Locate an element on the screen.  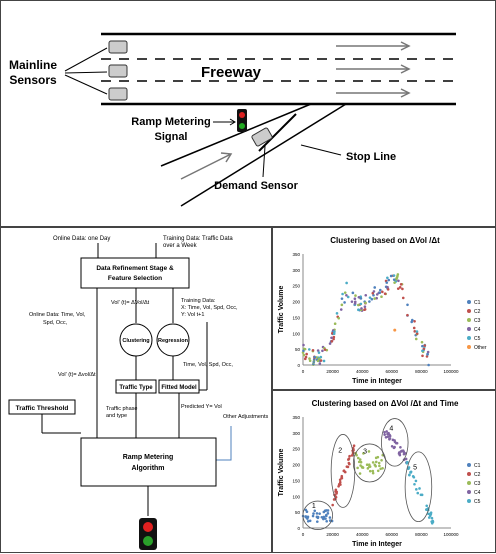
x-axis-label: Time in Integer is located at coordinates (377, 544).